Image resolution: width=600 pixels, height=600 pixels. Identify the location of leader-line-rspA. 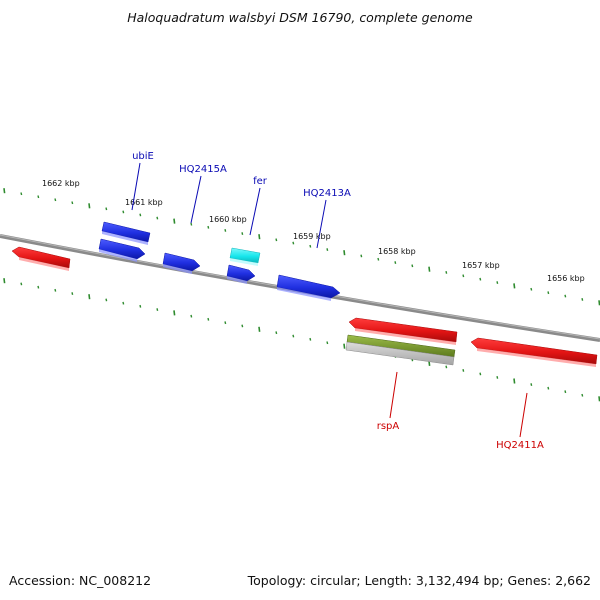
(393, 395).